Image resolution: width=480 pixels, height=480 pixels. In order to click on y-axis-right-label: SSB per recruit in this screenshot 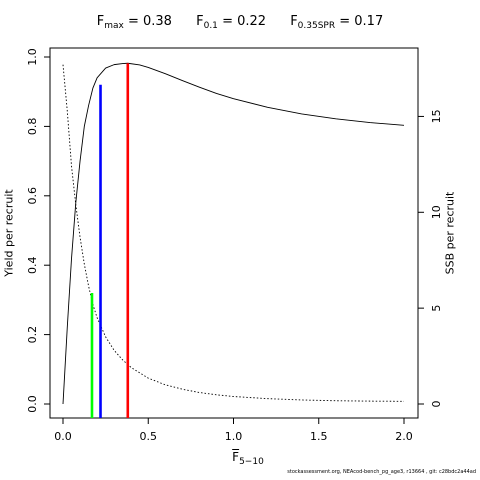, I will do `click(450, 233)`.